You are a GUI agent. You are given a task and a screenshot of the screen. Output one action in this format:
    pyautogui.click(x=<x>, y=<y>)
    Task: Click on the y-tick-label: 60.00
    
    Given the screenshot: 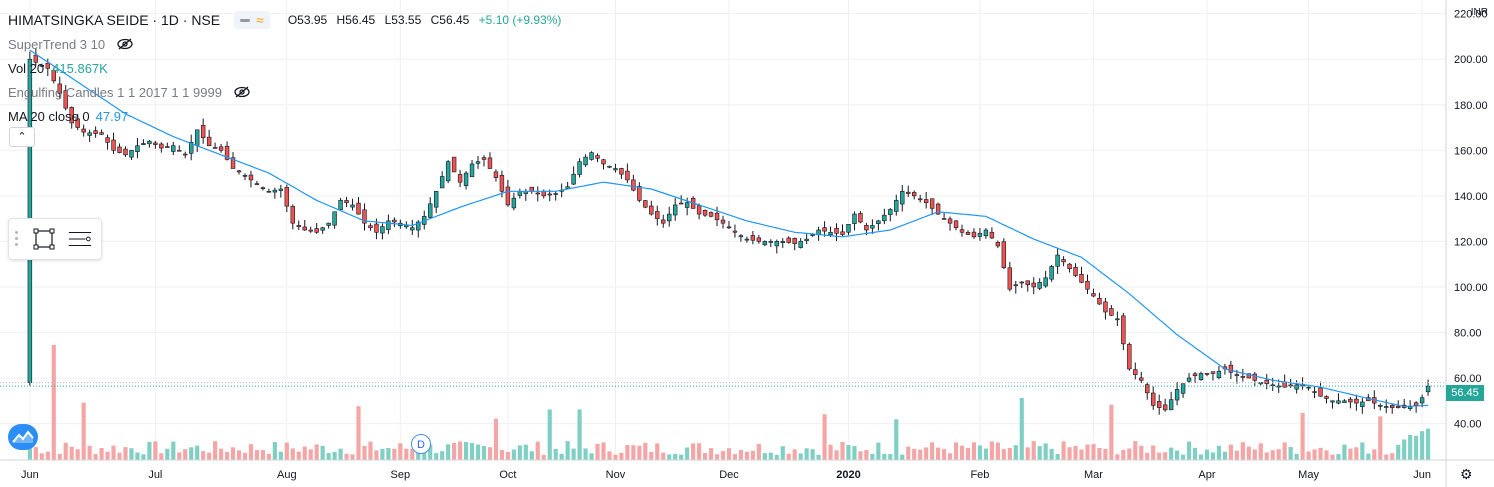 What is the action you would take?
    pyautogui.click(x=1468, y=379)
    